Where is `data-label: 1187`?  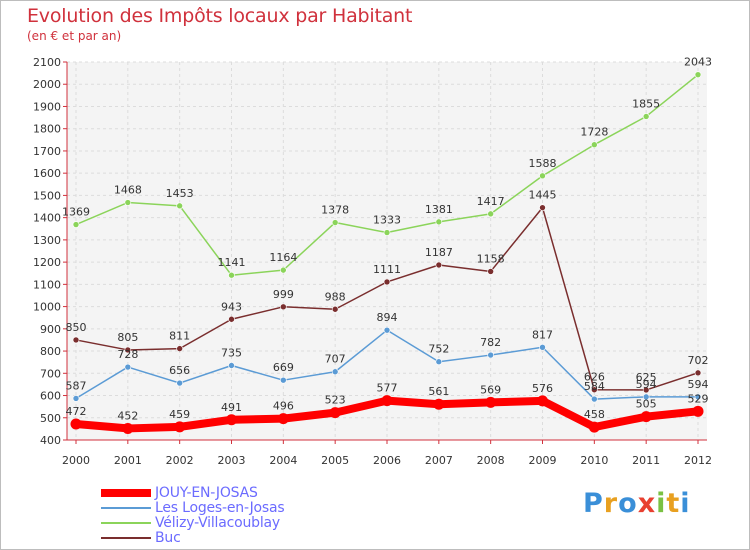
data-label: 1187 is located at coordinates (439, 252).